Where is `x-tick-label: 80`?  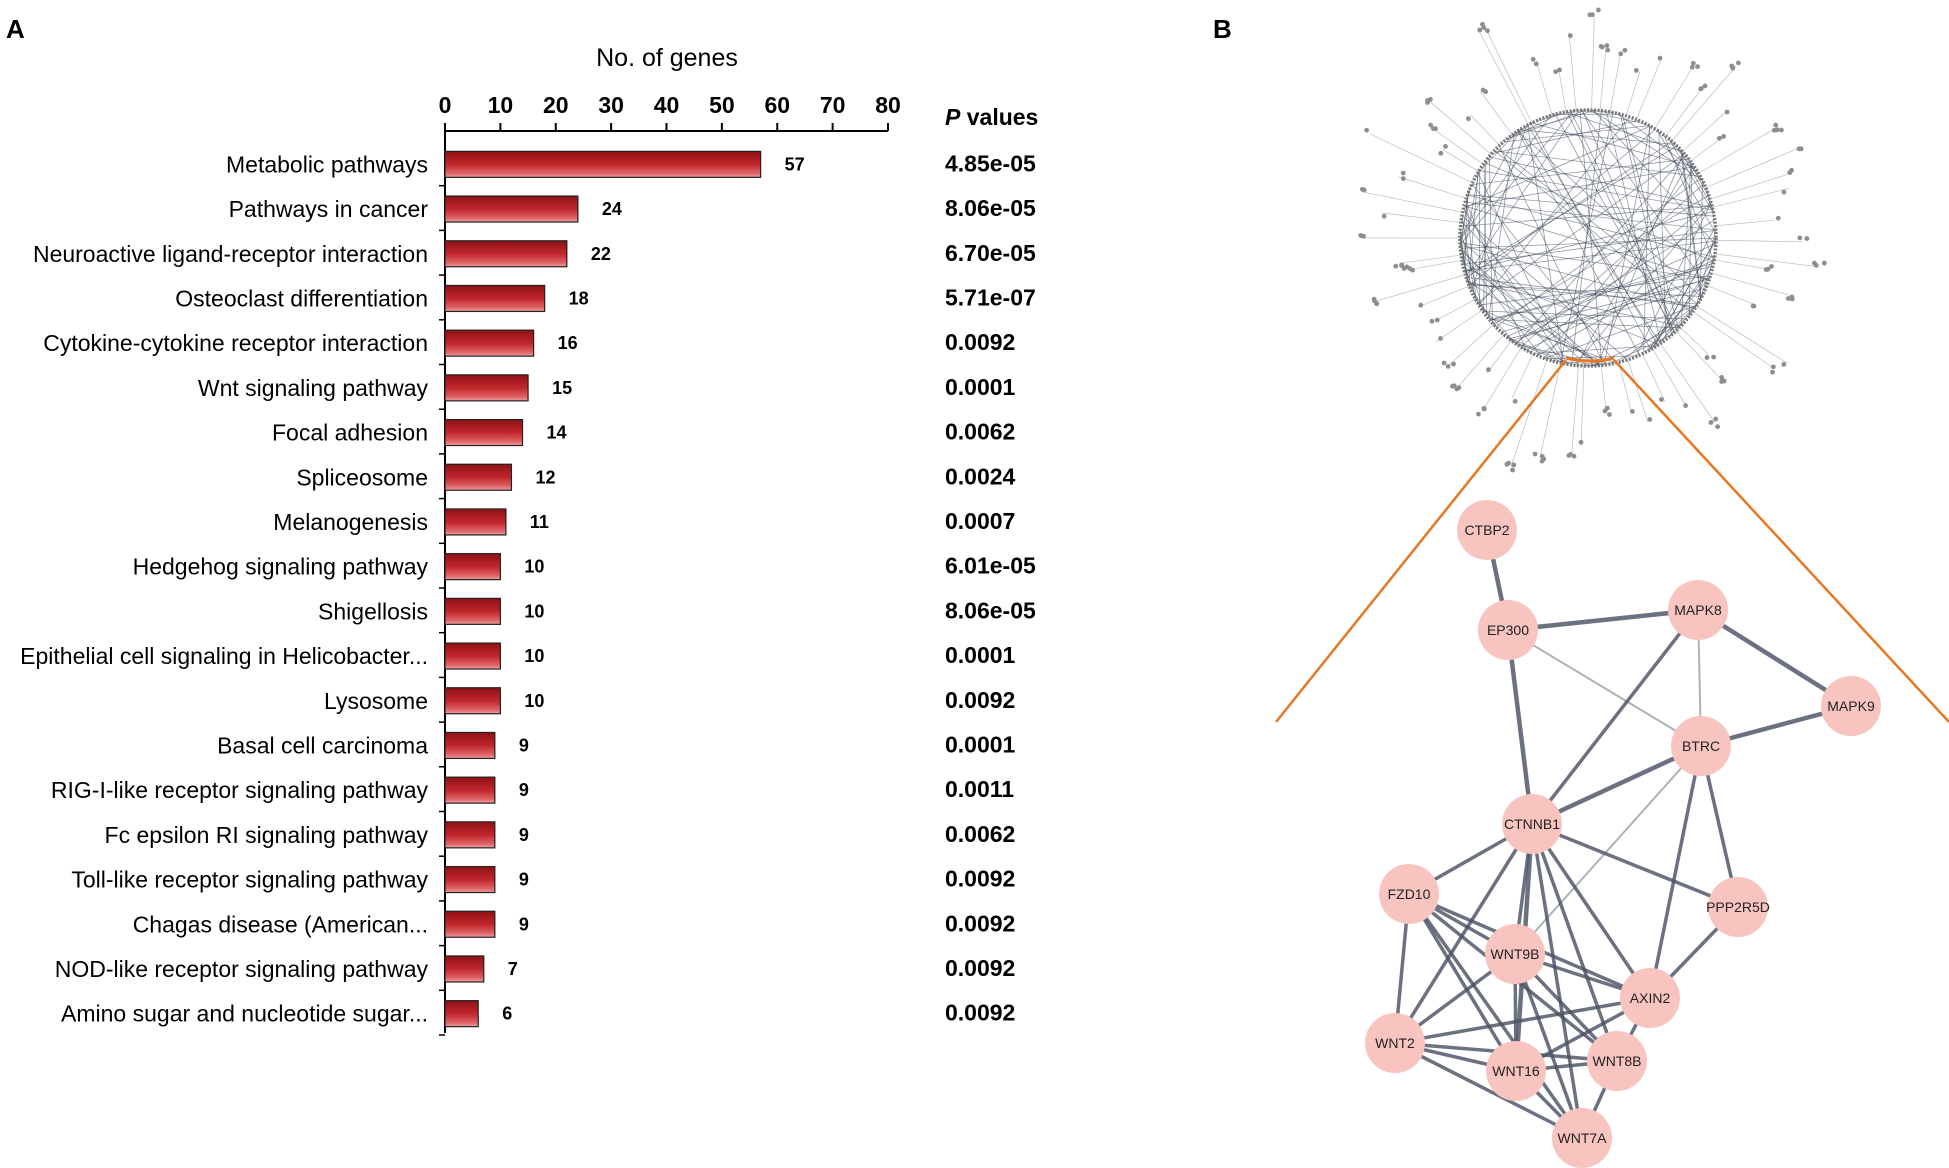
x-tick-label: 80 is located at coordinates (888, 105).